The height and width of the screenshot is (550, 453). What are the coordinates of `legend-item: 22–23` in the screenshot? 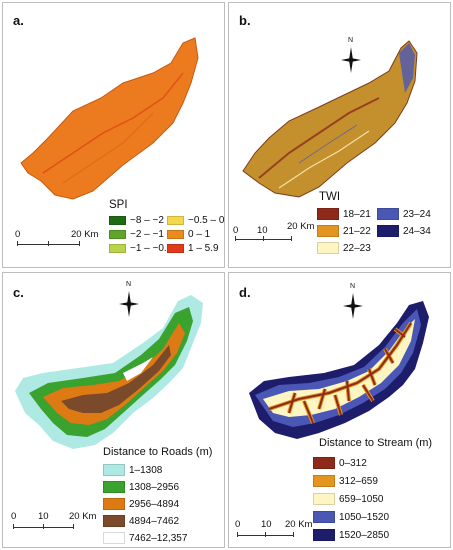 It's located at (344, 248).